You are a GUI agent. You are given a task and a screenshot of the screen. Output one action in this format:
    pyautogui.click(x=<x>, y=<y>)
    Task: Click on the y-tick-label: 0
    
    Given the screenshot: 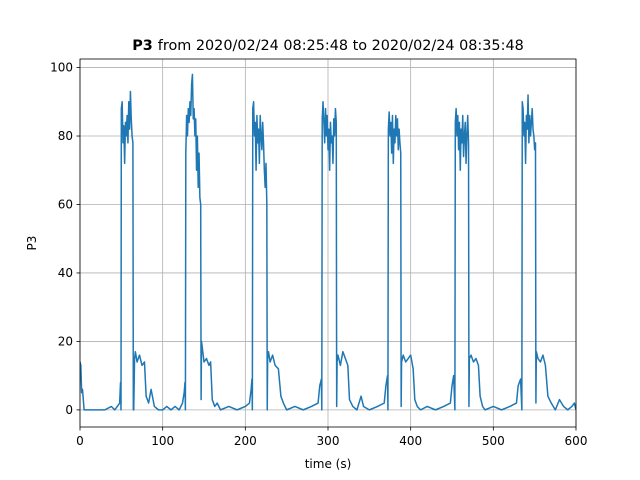 What is the action you would take?
    pyautogui.click(x=69, y=410)
    